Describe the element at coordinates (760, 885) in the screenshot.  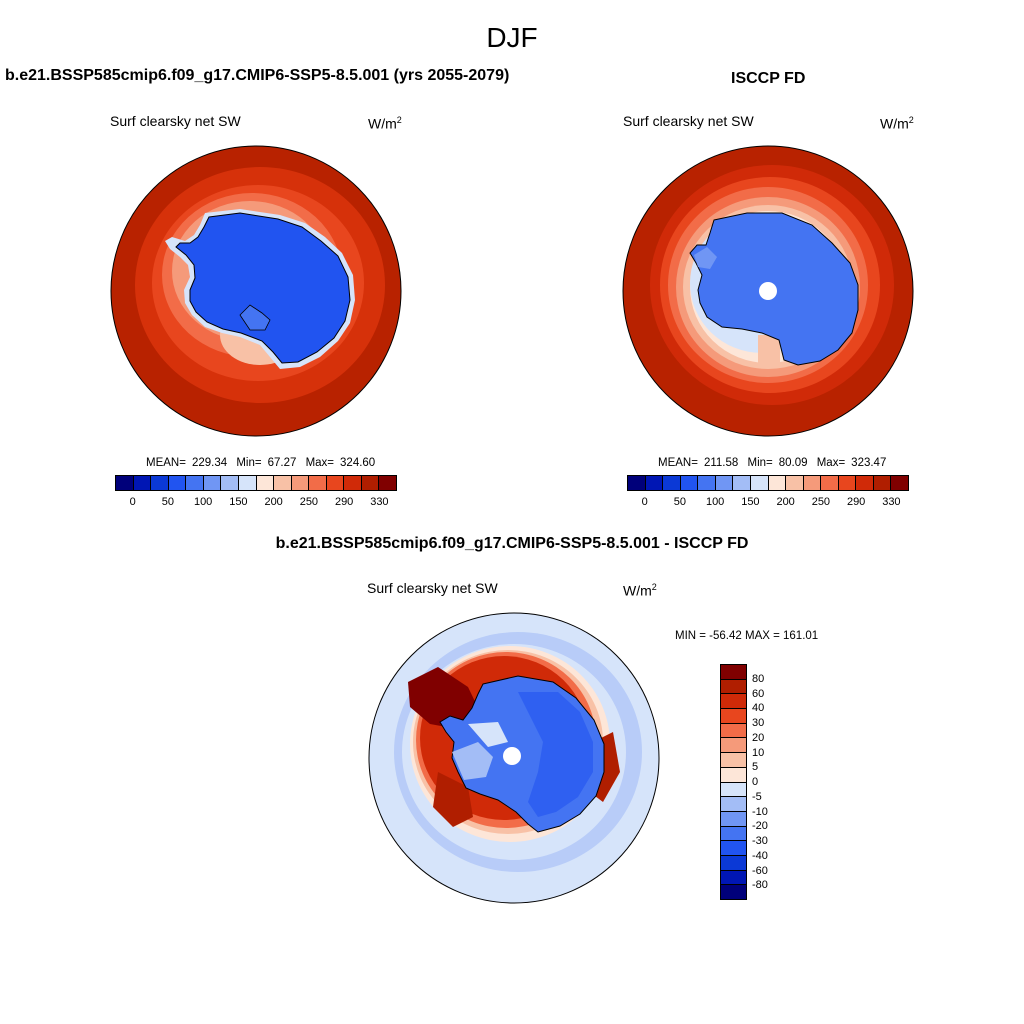
I see `colorbar-tick-label: -80` at that location.